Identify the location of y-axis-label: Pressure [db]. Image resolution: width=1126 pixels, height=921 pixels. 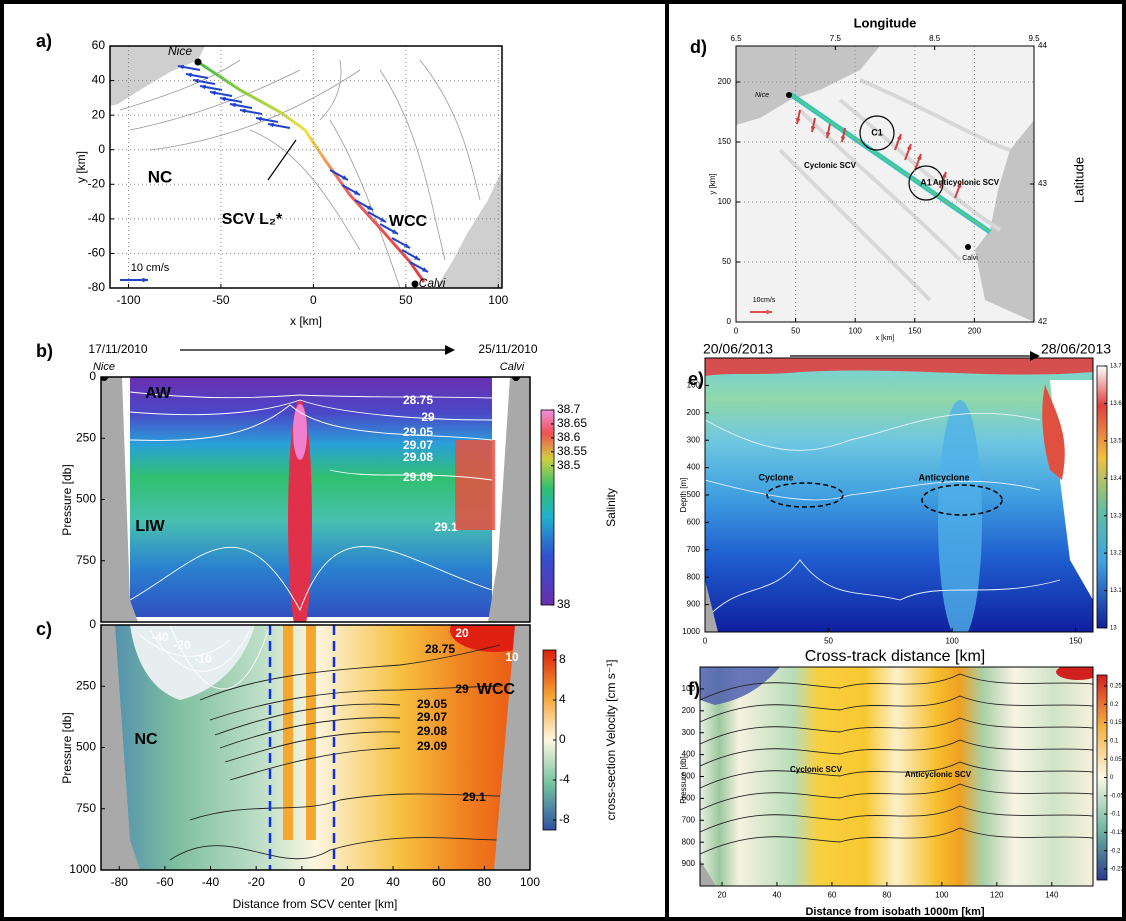
(67, 747).